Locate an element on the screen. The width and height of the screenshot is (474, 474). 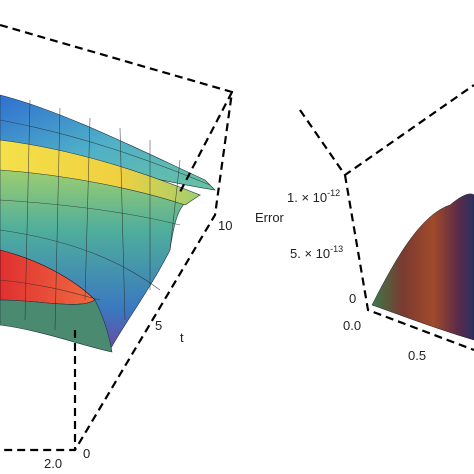
tick-label: 1. × 10-12 is located at coordinates (313, 196).